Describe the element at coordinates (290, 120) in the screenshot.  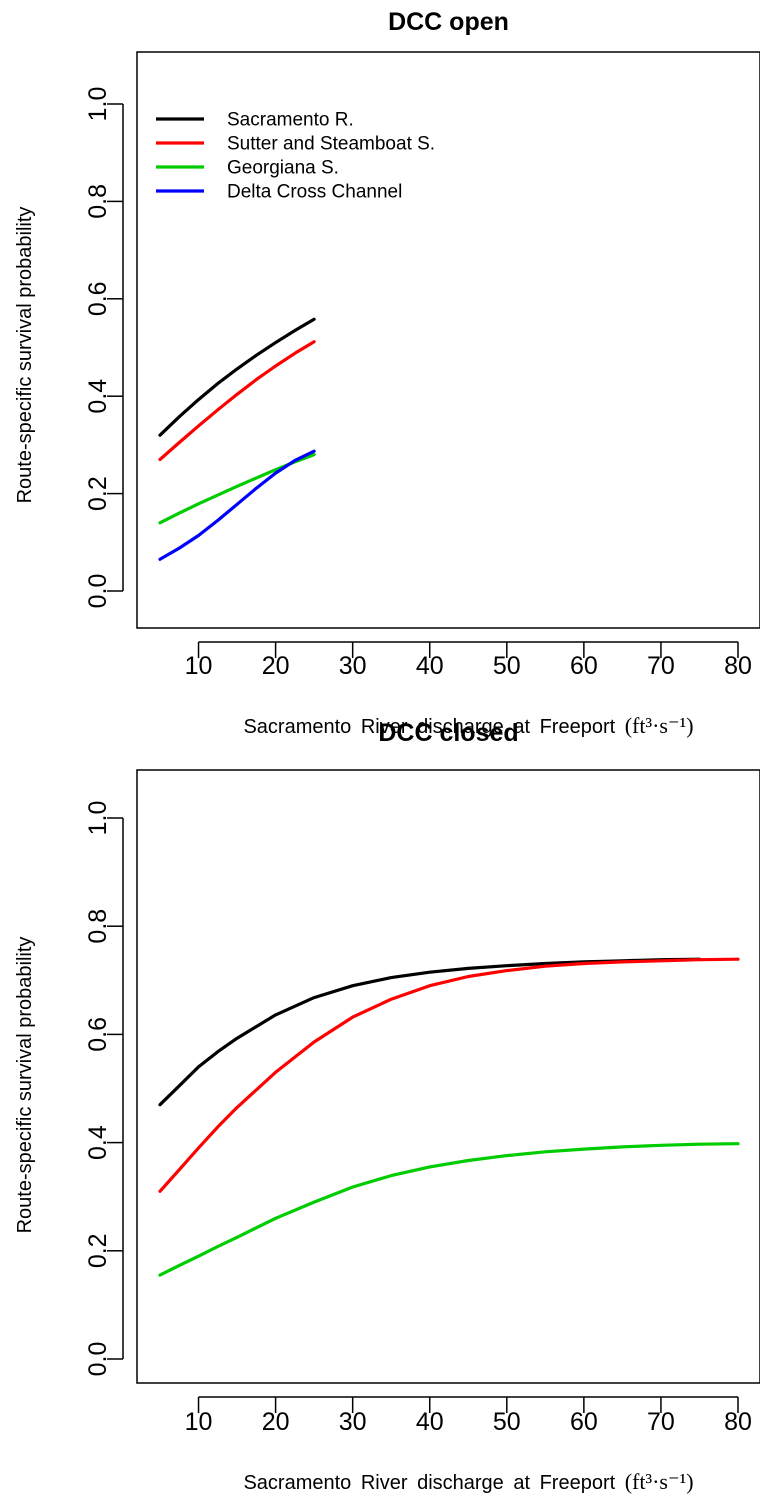
I see `legend-label: Sacramento R.` at that location.